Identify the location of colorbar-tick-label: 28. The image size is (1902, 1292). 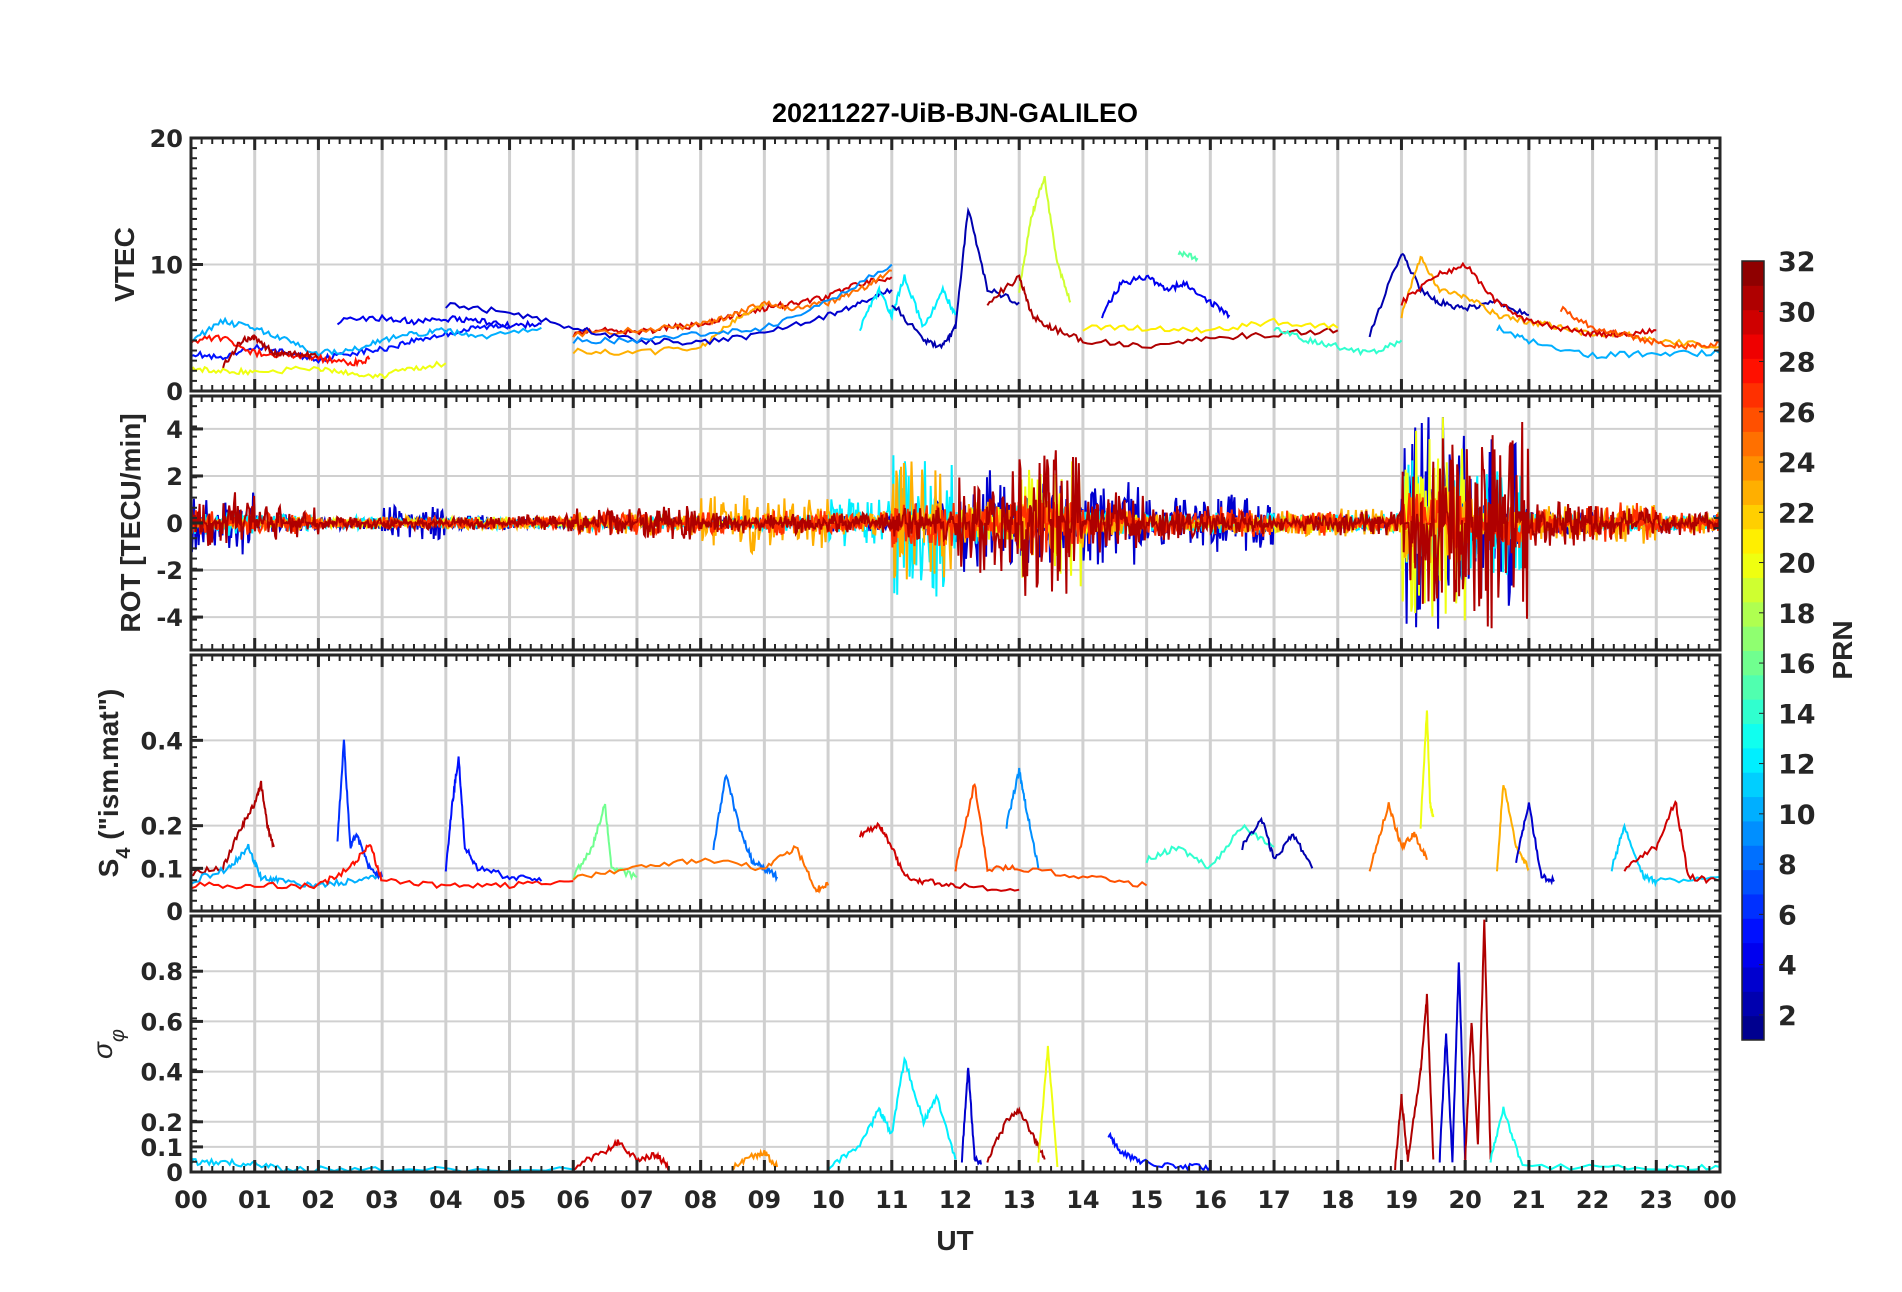
(1797, 363).